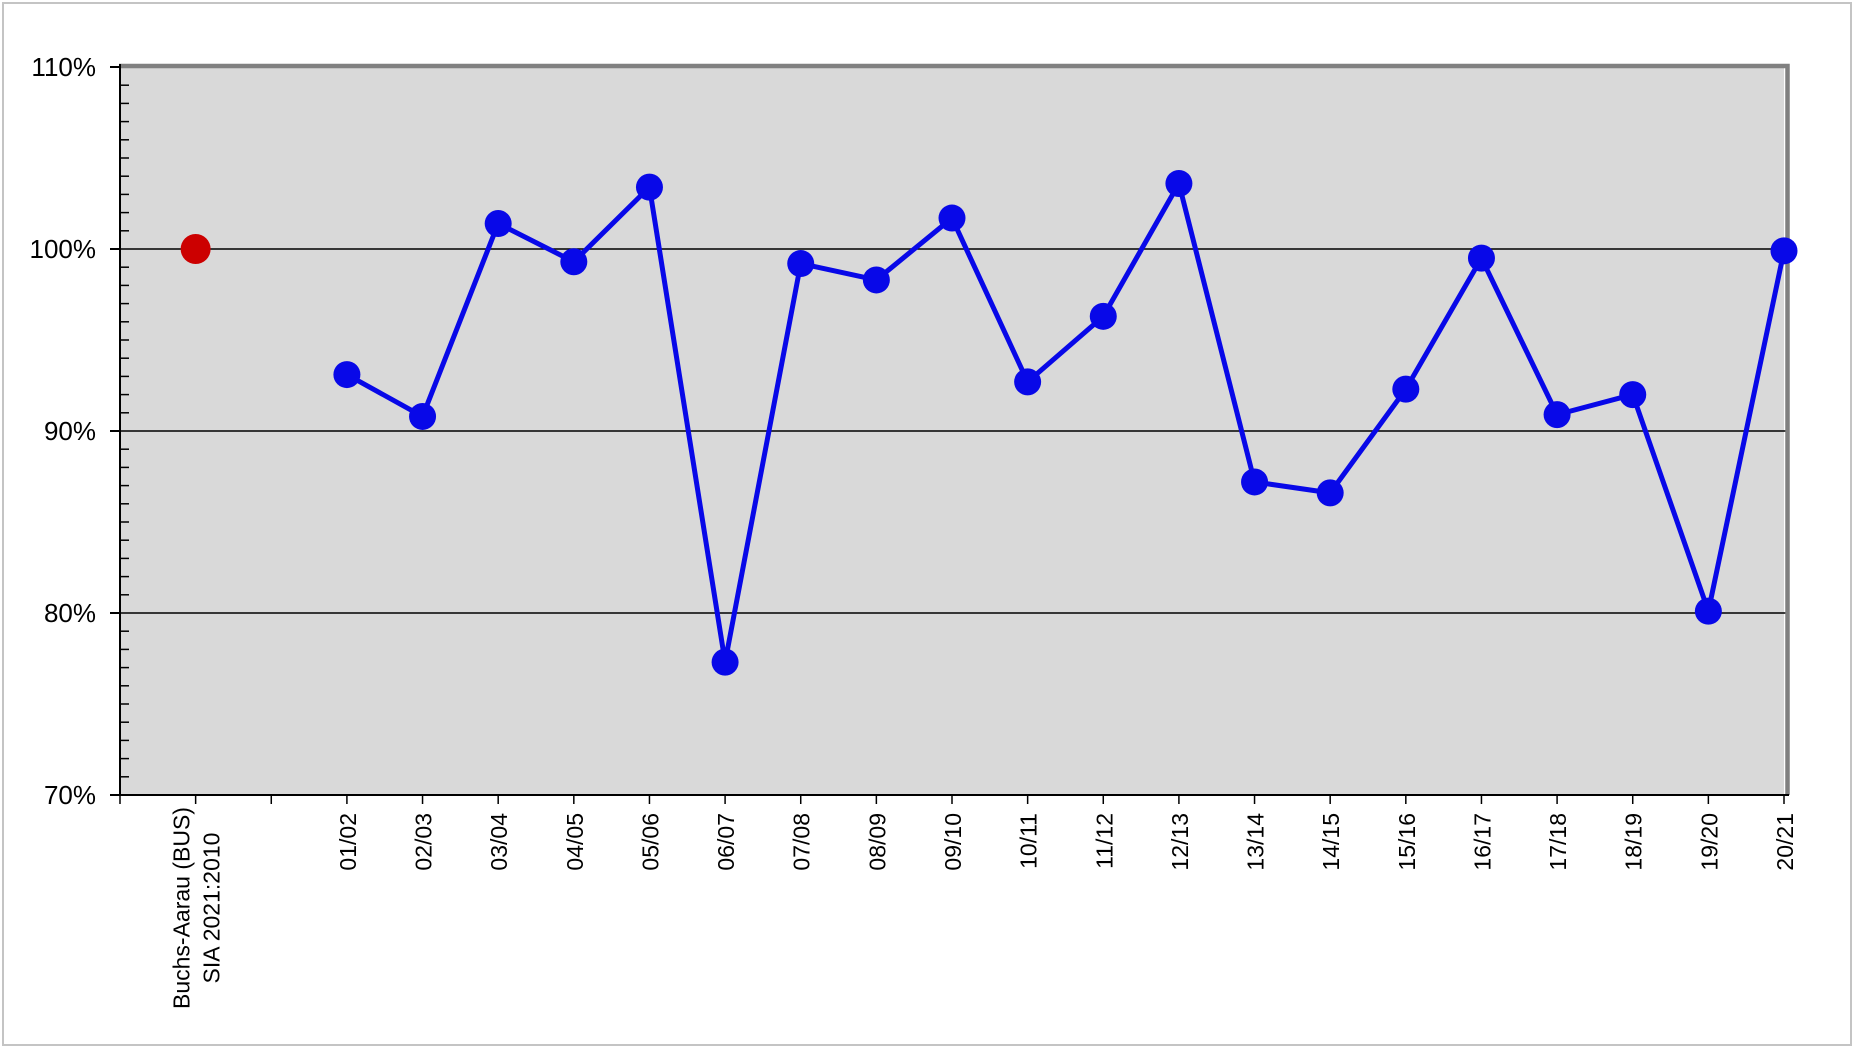 The image size is (1854, 1048). I want to click on x-axis-label: 05/06, so click(650, 842).